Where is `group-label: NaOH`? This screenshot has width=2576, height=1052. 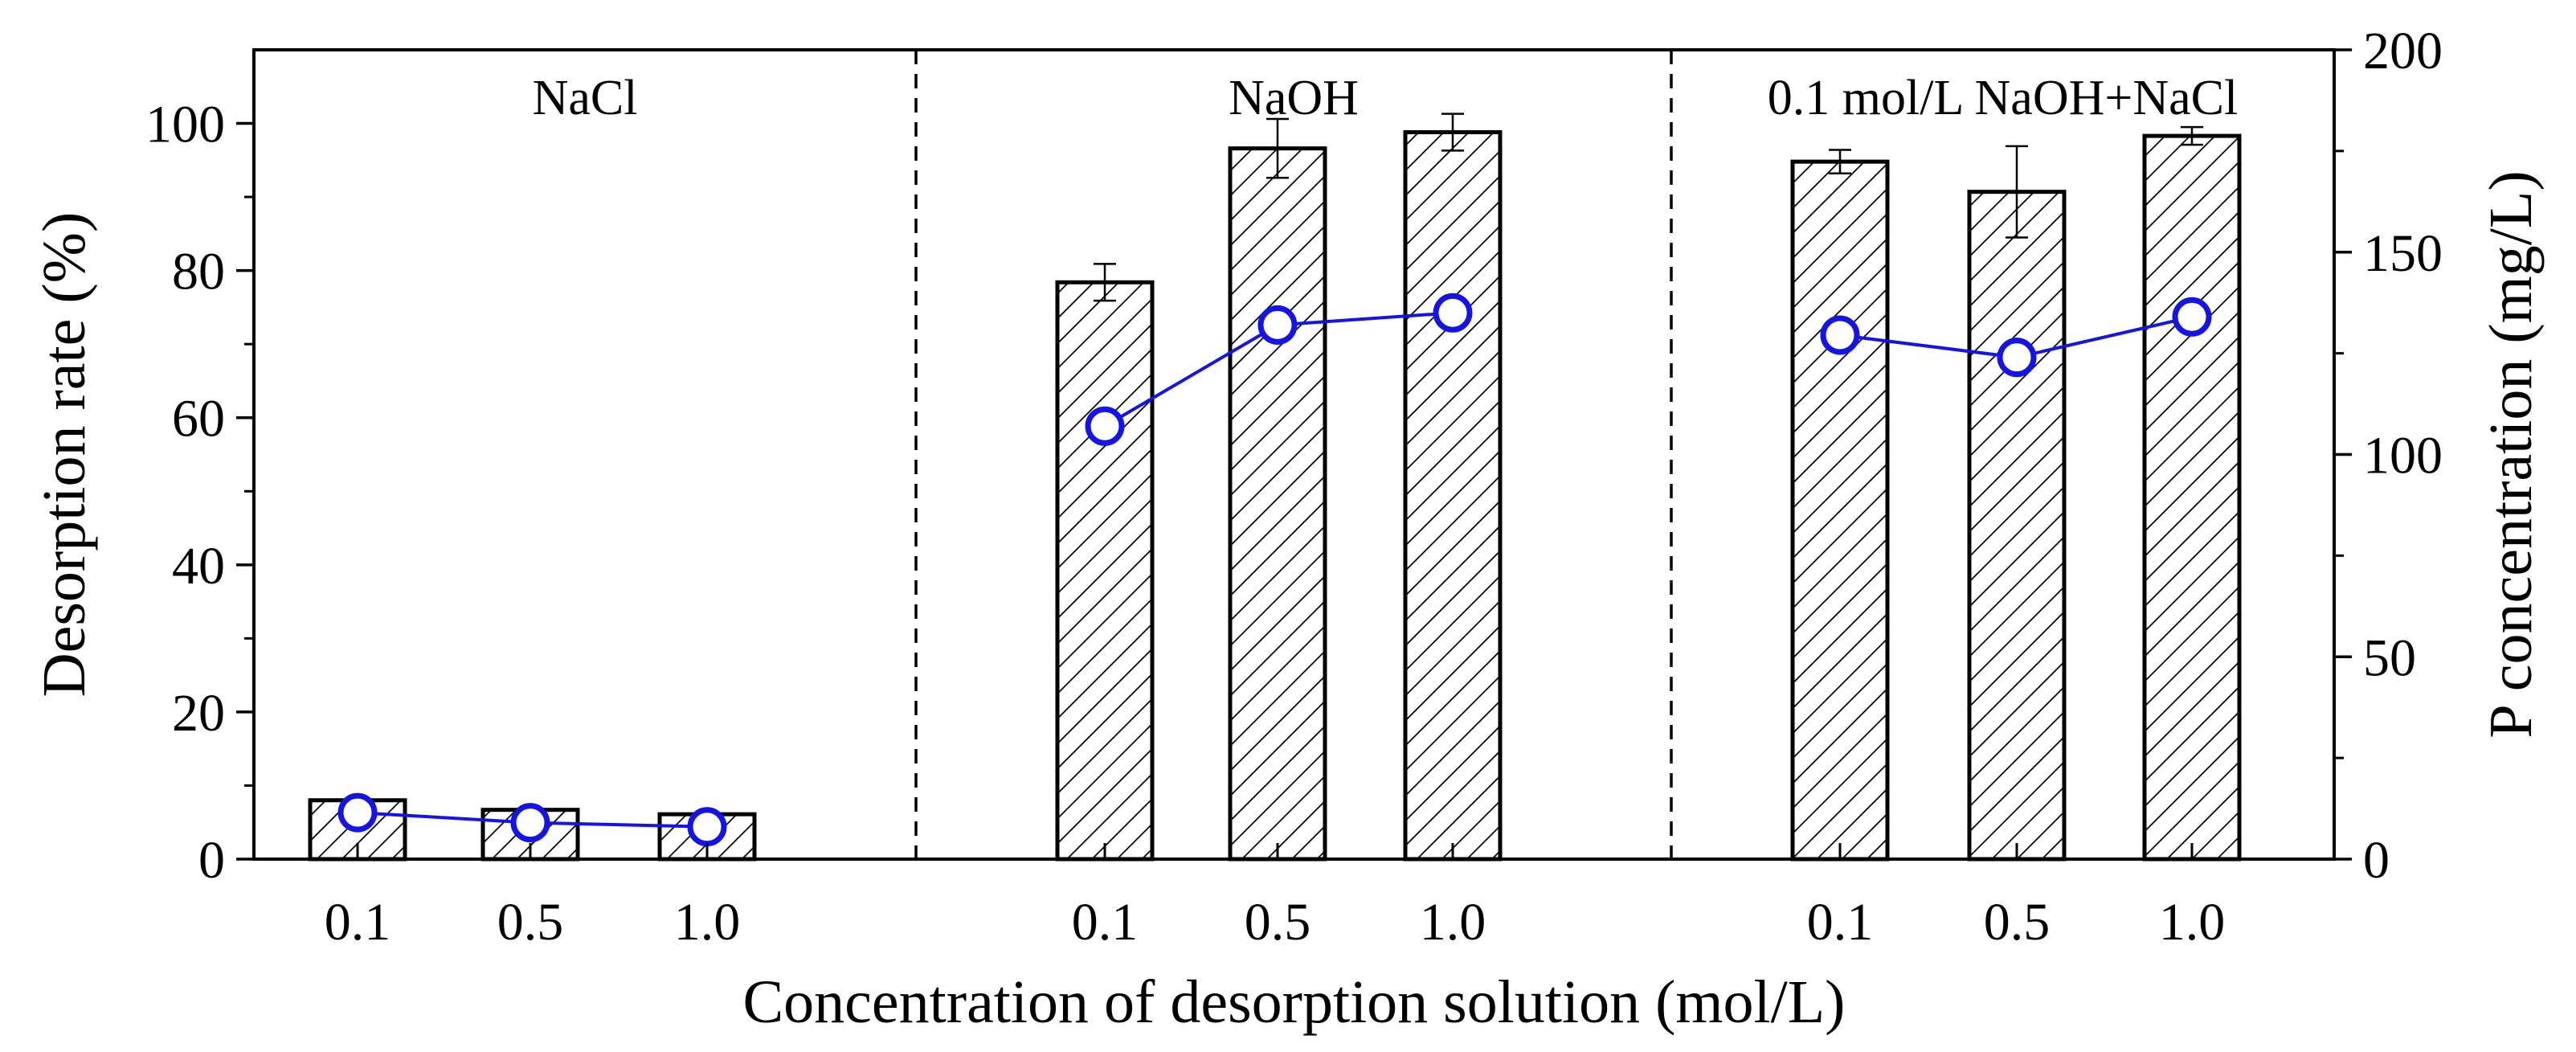 group-label: NaOH is located at coordinates (1294, 98).